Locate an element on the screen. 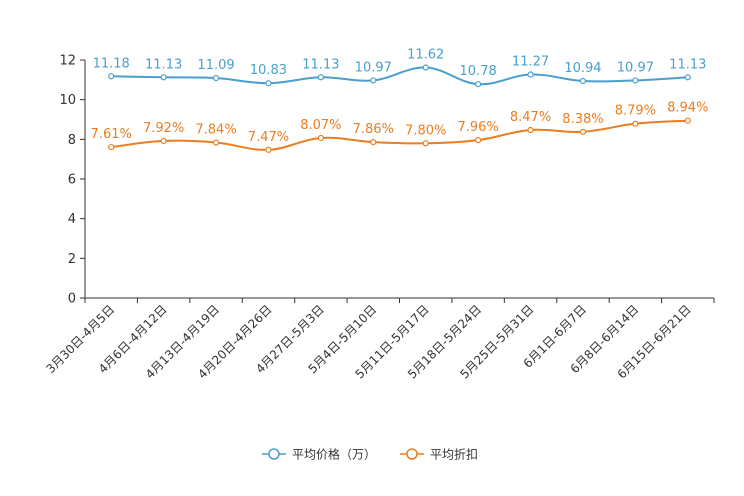 This screenshot has height=496, width=744. series-1-data-label: 7.47% is located at coordinates (268, 137).